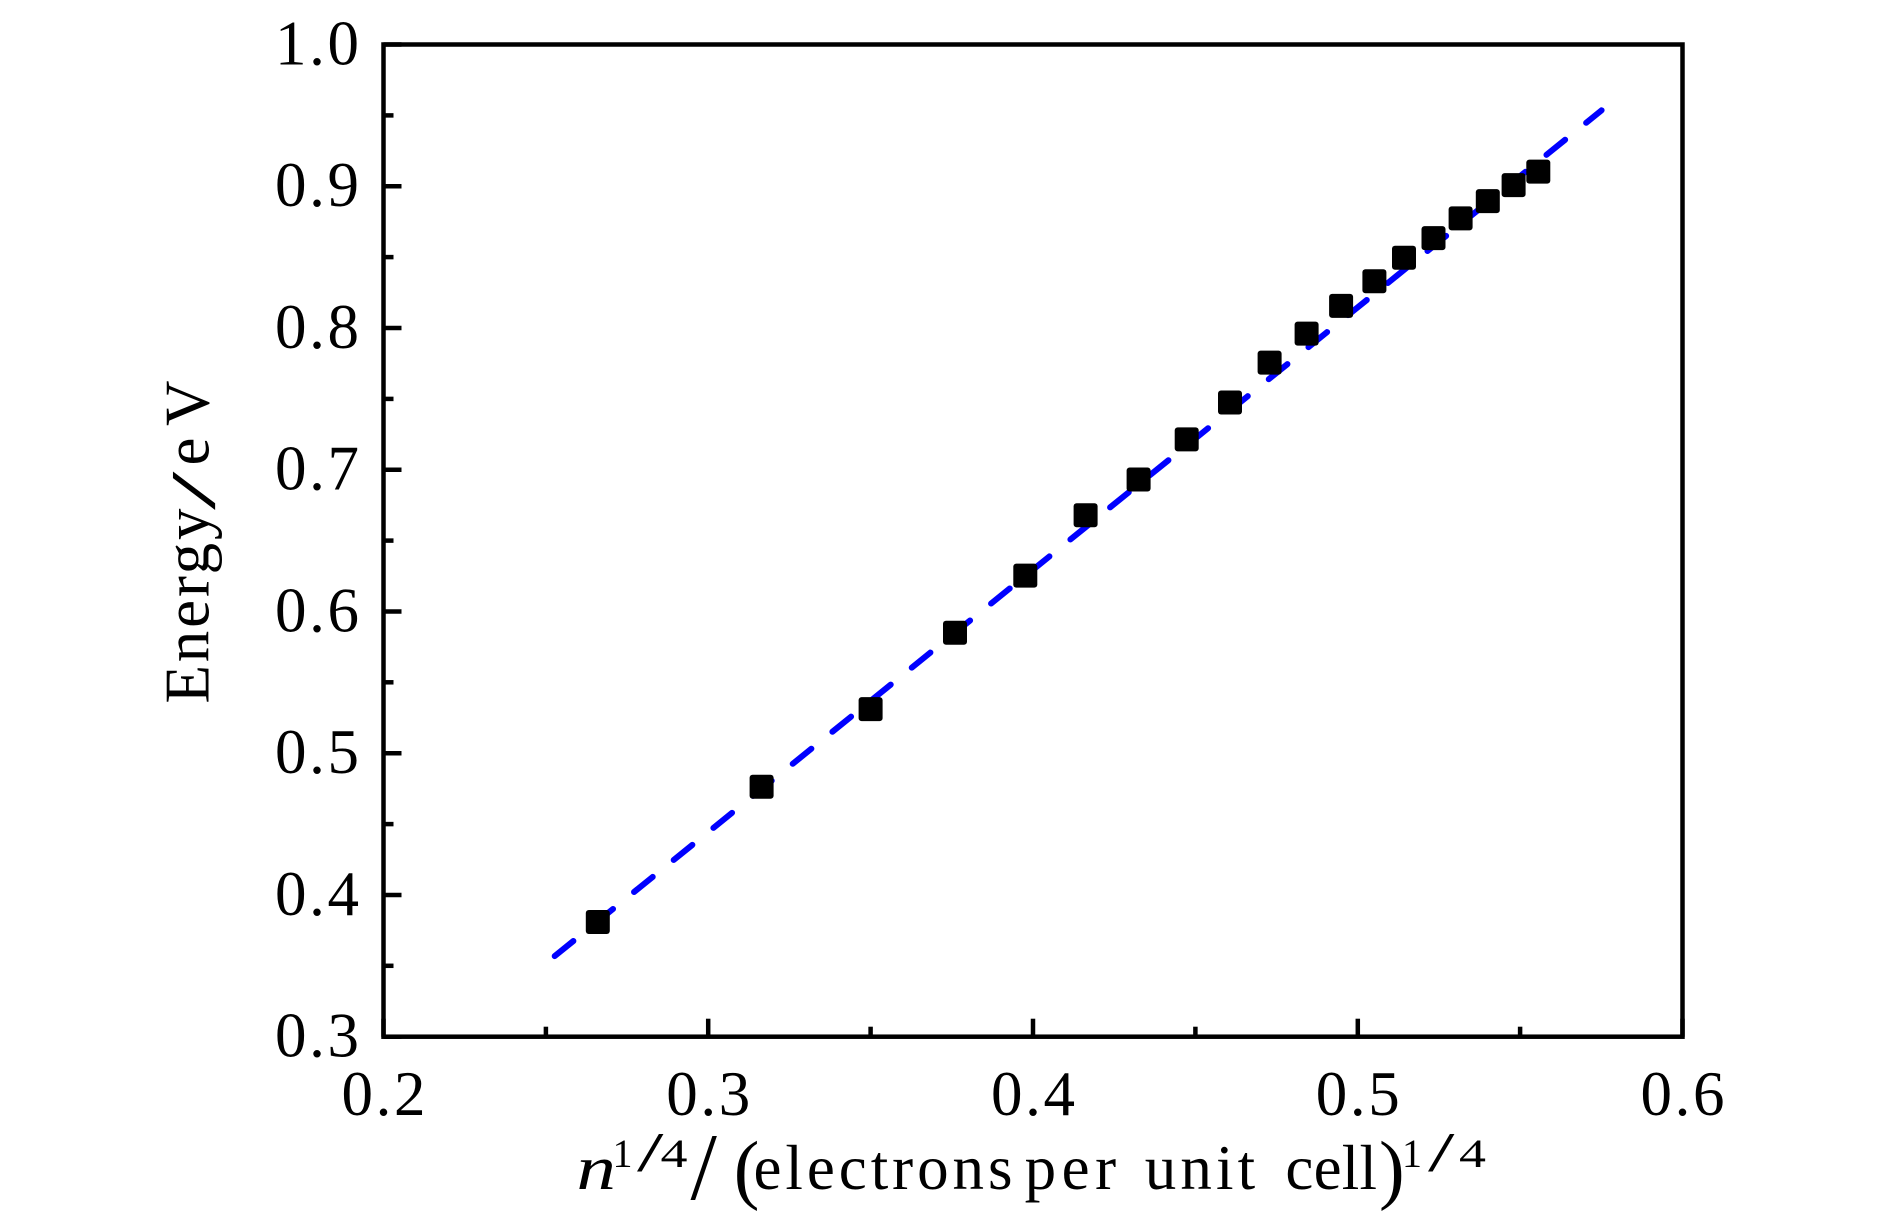  What do you see at coordinates (188, 606) in the screenshot?
I see `svg-text: Energy` at bounding box center [188, 606].